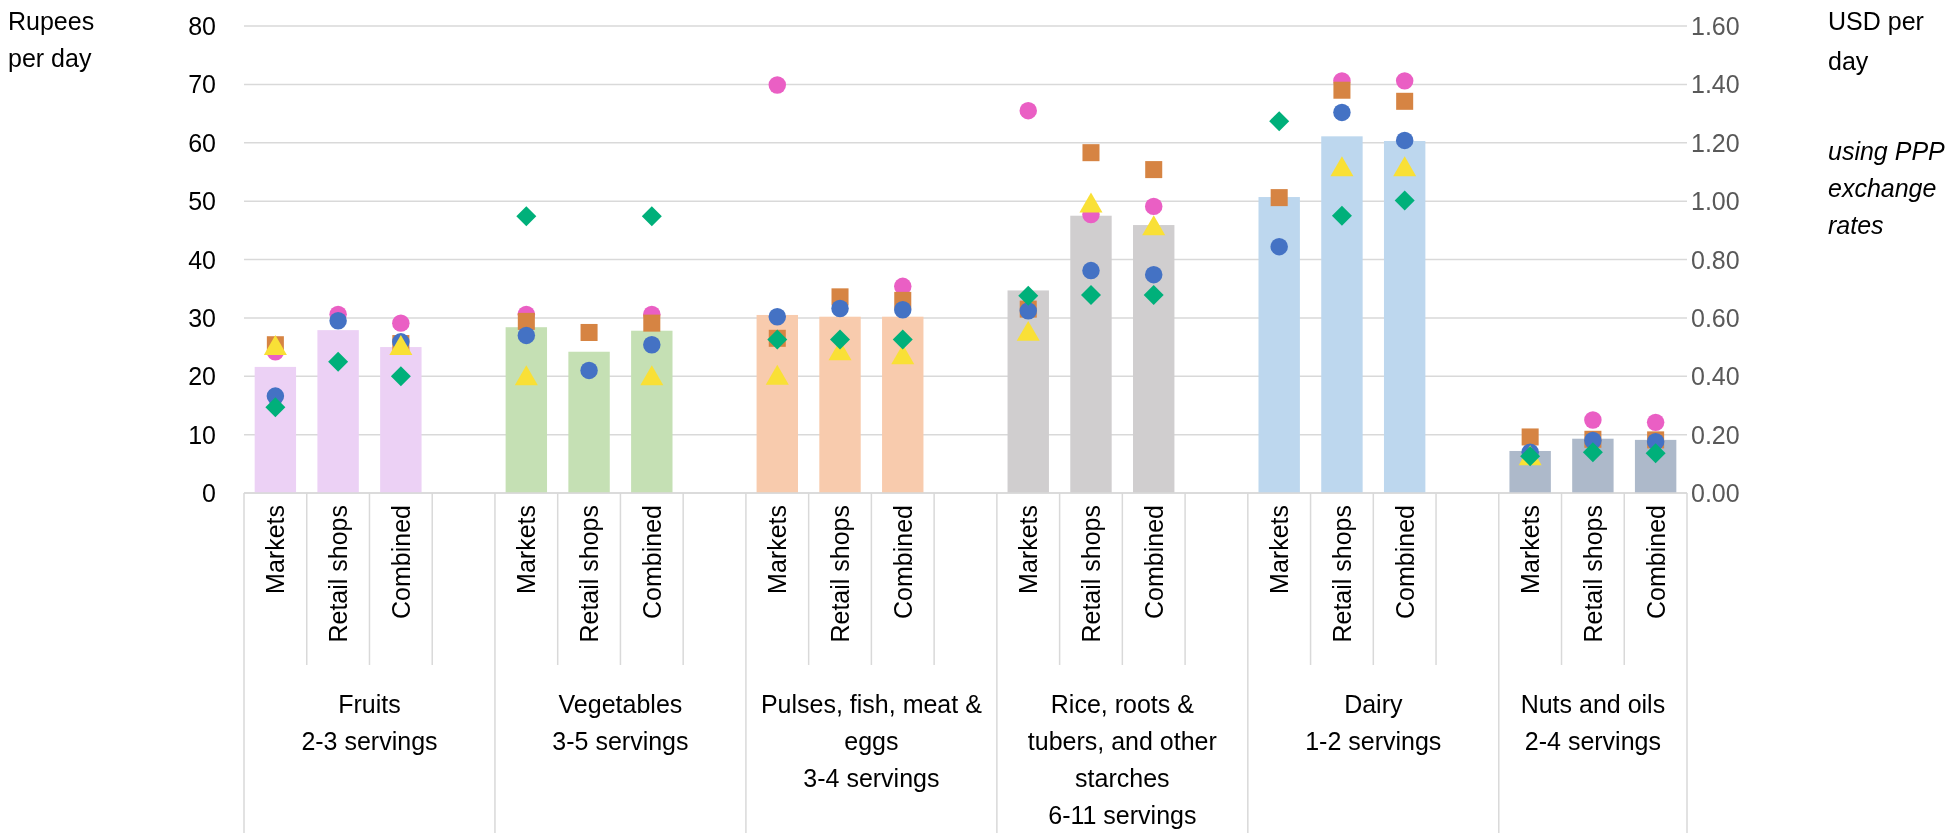 The width and height of the screenshot is (1952, 833). Describe the element at coordinates (1715, 434) in the screenshot. I see `y2-tick-label: 0.20` at that location.